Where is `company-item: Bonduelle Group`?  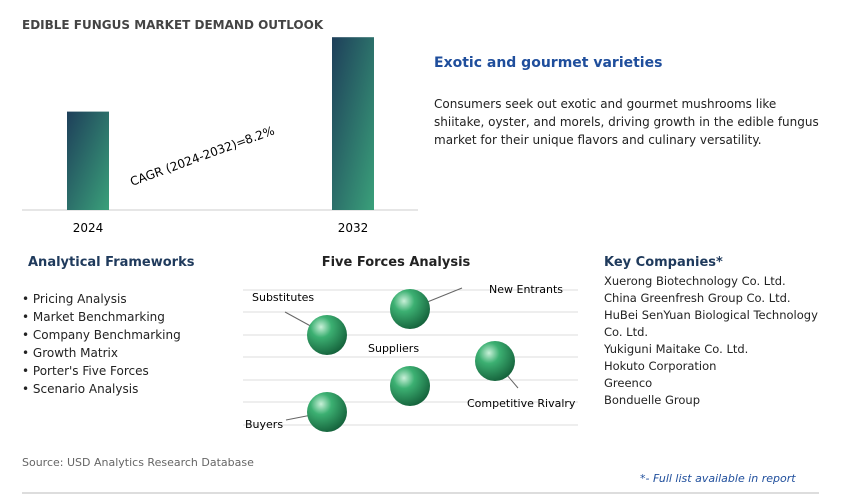 company-item: Bonduelle Group is located at coordinates (711, 400).